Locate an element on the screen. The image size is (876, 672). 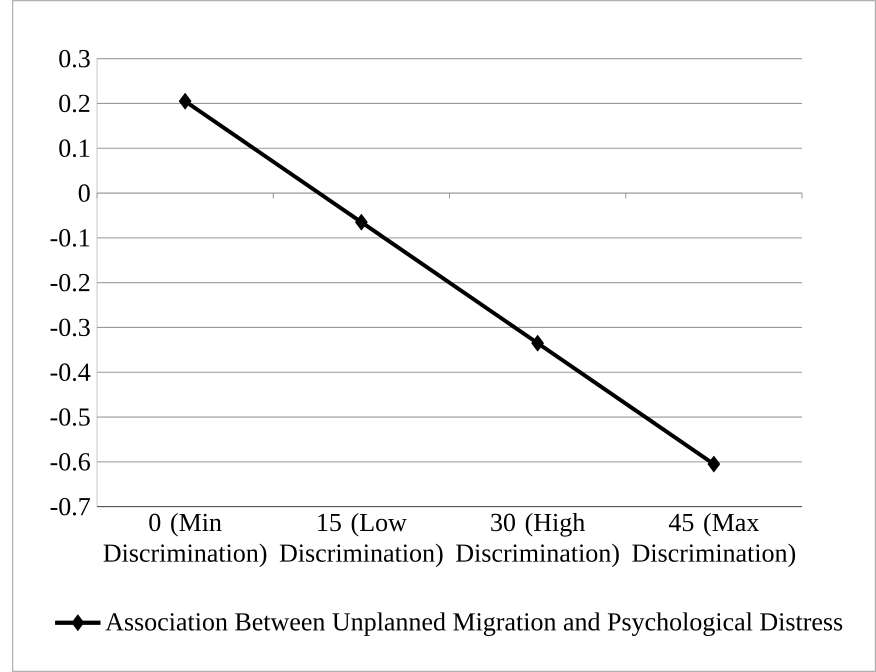
x-tick-label: 45 (Max Discrimination) is located at coordinates (714, 540).